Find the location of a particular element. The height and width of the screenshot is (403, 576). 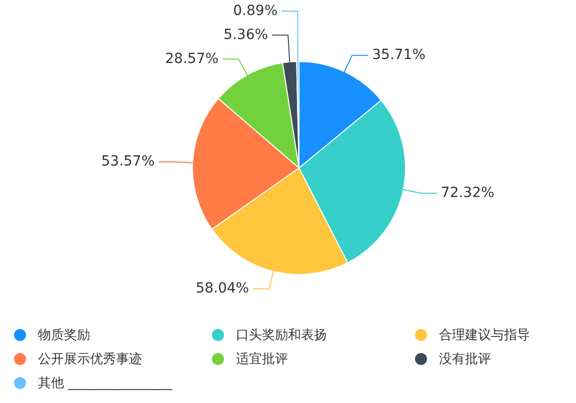

data-label: 0.89% is located at coordinates (255, 10).